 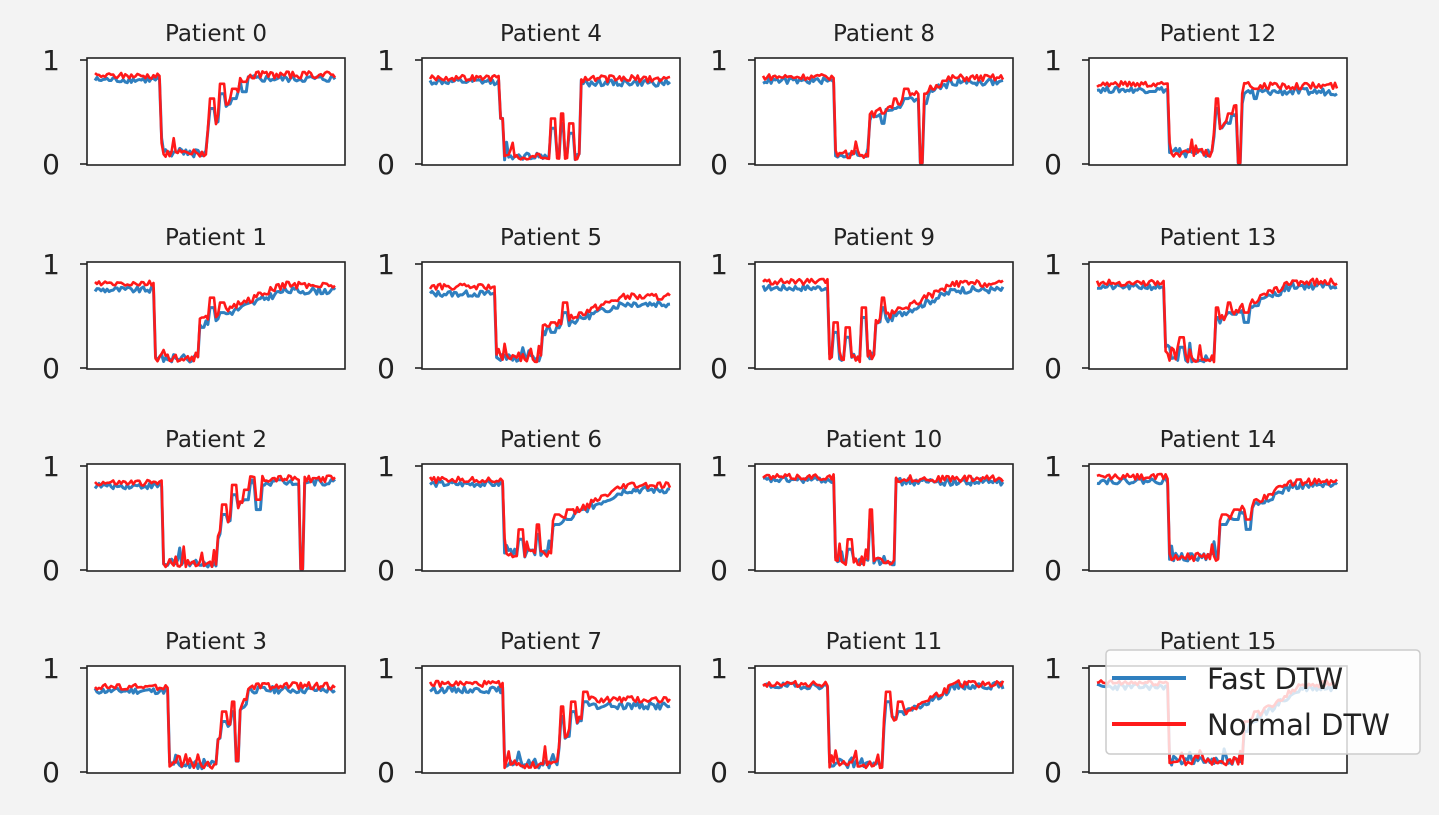 What do you see at coordinates (1218, 34) in the screenshot?
I see `subplot-title: Patient 12` at bounding box center [1218, 34].